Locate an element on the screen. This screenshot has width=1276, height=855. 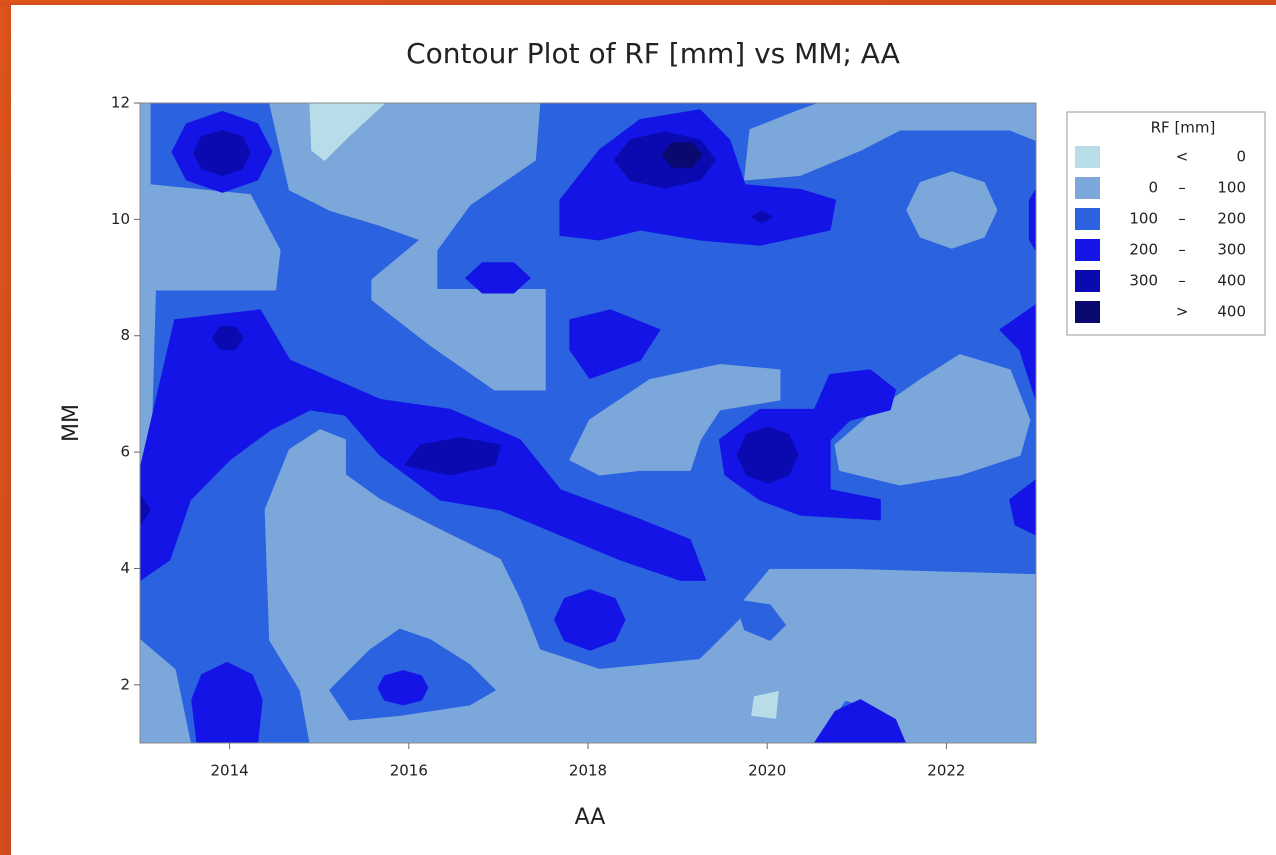
y-tick-label: 10 is located at coordinates (120, 219).